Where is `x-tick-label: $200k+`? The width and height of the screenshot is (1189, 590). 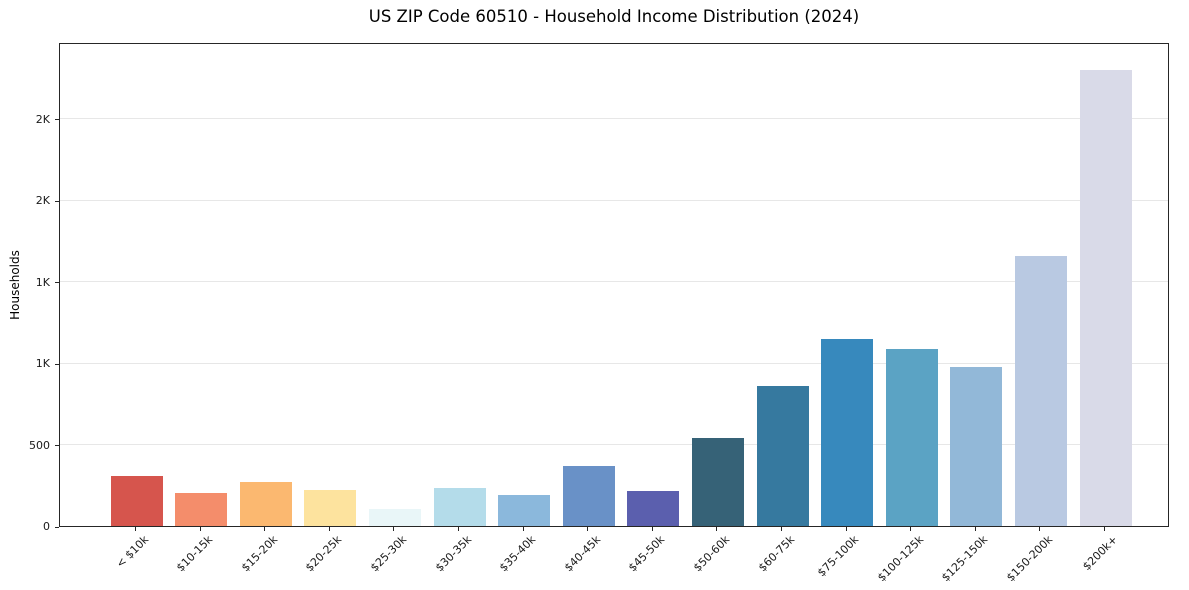 x-tick-label: $200k+ is located at coordinates (1099, 553).